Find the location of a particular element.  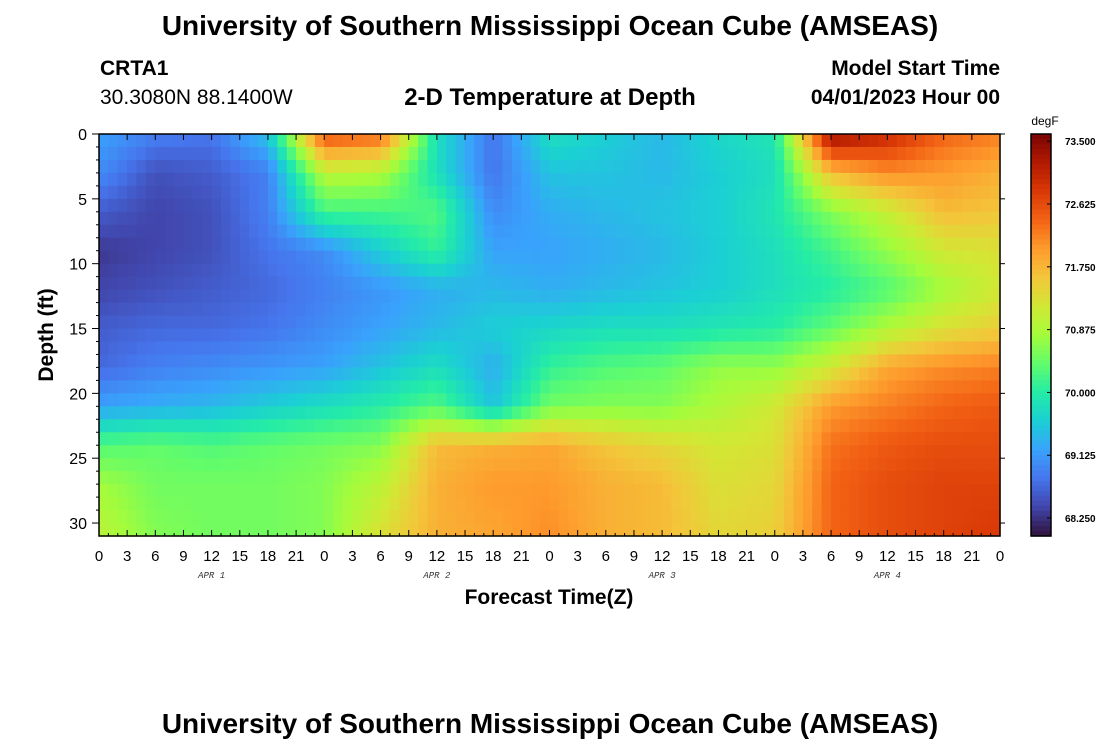

model-start-value: 04/01/2023 Hour 00 is located at coordinates (905, 97).